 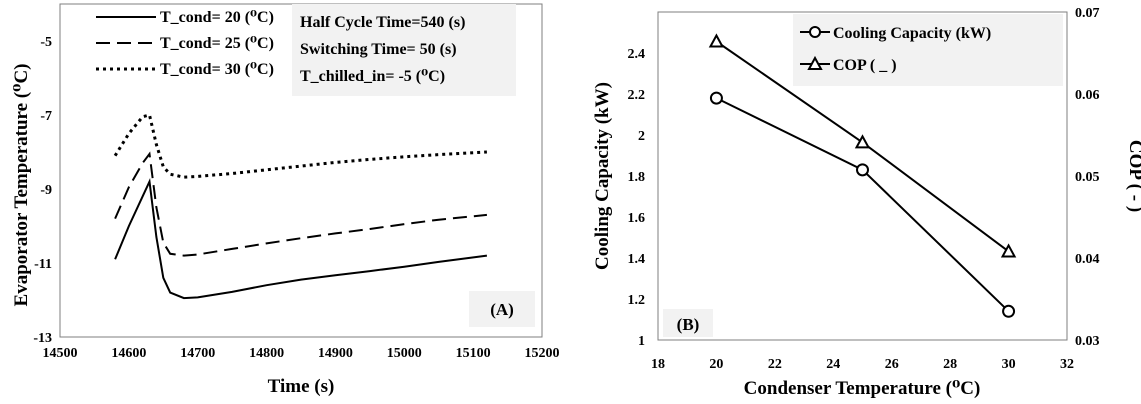 I want to click on panel-a-x-tick-label: 14500, so click(x=60, y=353).